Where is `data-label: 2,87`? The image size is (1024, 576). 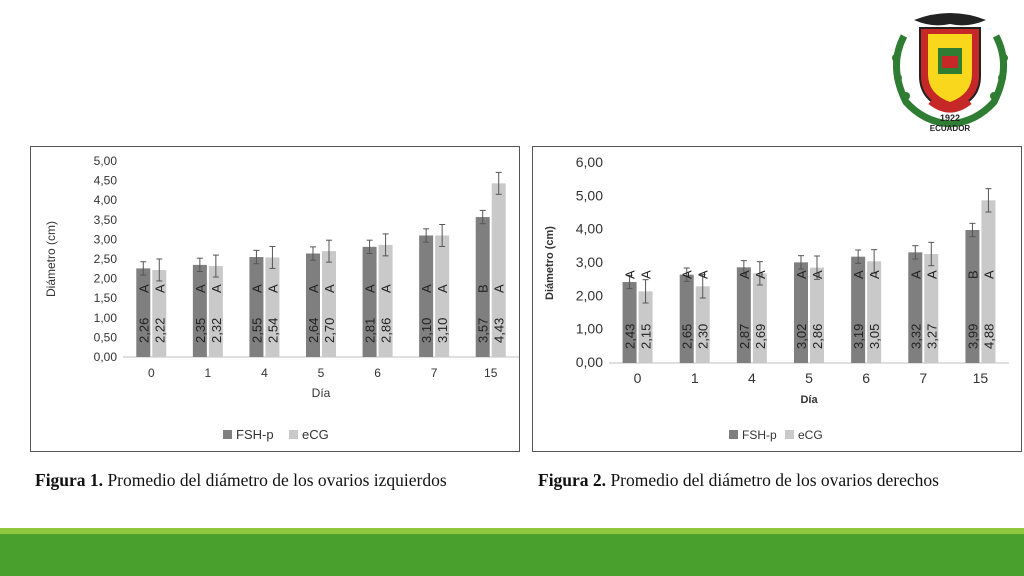
data-label: 2,87 is located at coordinates (744, 336).